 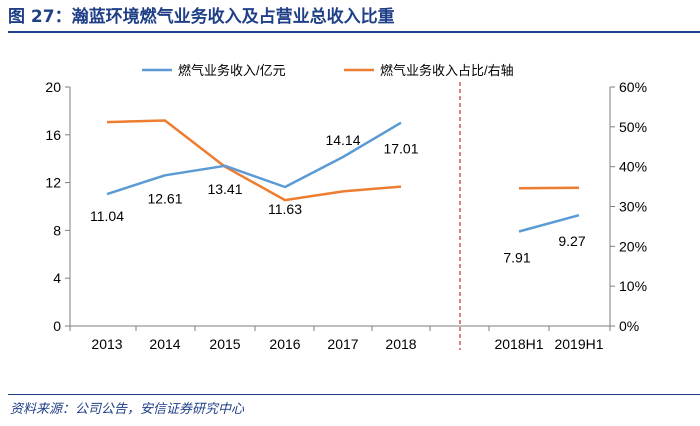 What do you see at coordinates (164, 198) in the screenshot?
I see `data-label-revenue: 12.61` at bounding box center [164, 198].